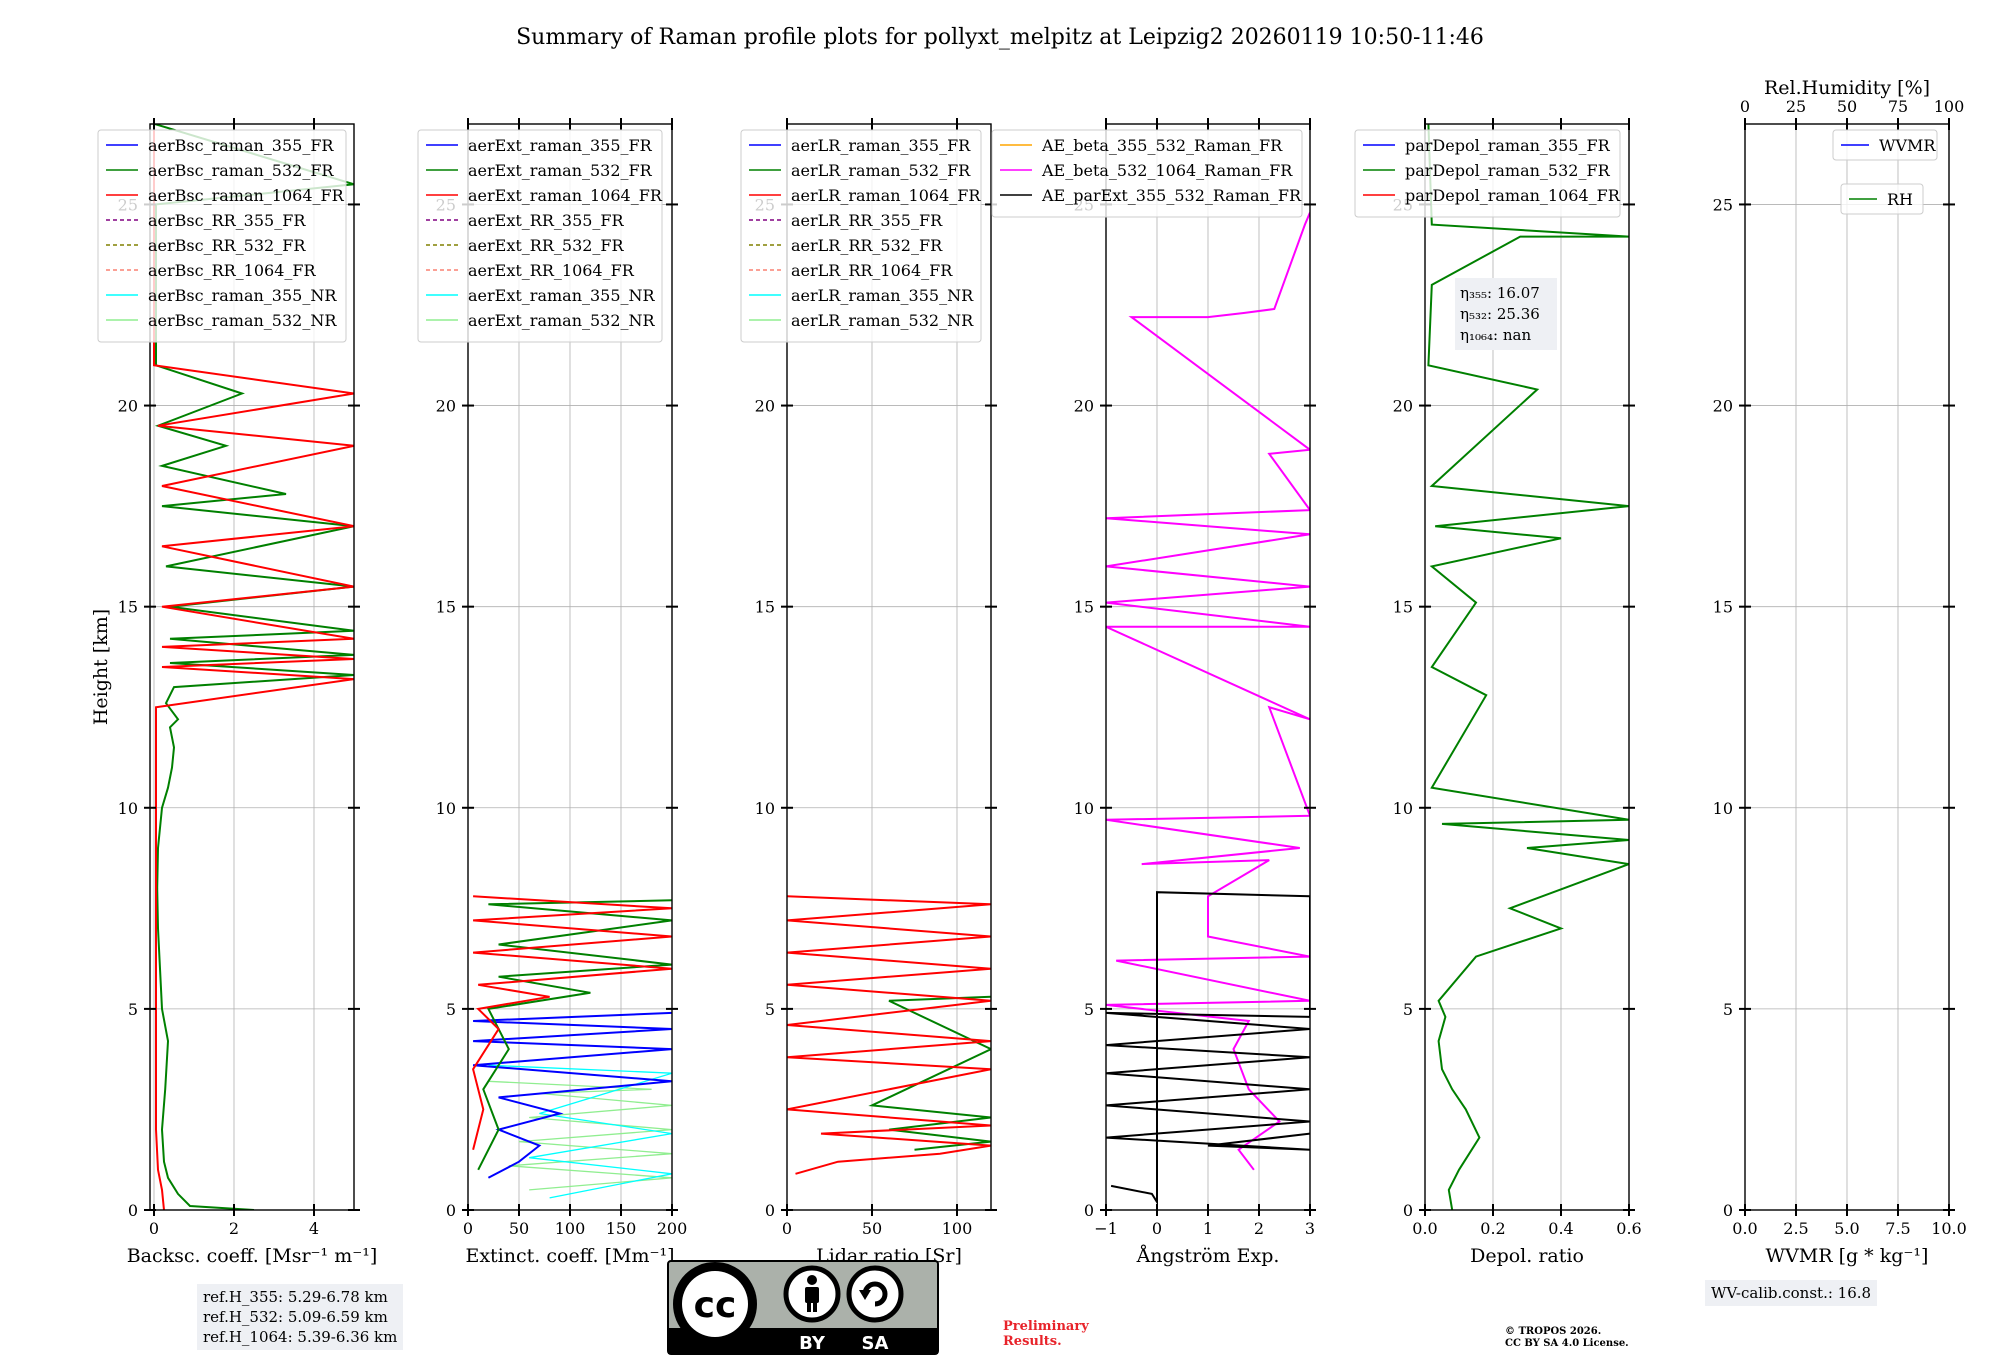  What do you see at coordinates (1898, 106) in the screenshot?
I see `top-tick-label: 75` at bounding box center [1898, 106].